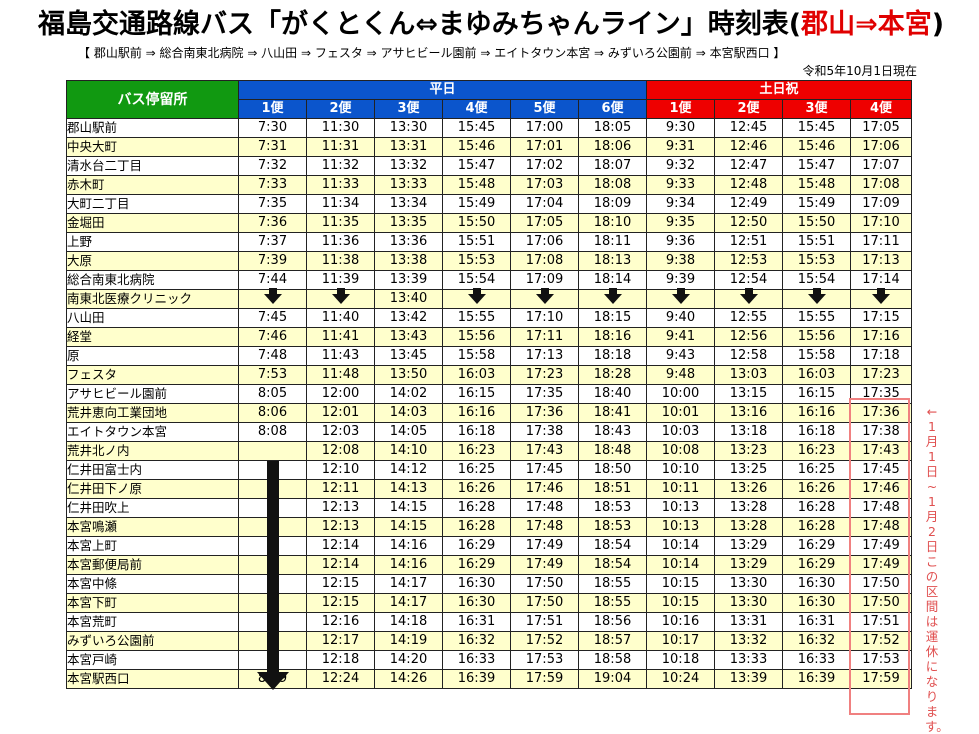 Image resolution: width=979 pixels, height=734 pixels. What do you see at coordinates (881, 679) in the screenshot?
I see `time-cell: 17:59` at bounding box center [881, 679].